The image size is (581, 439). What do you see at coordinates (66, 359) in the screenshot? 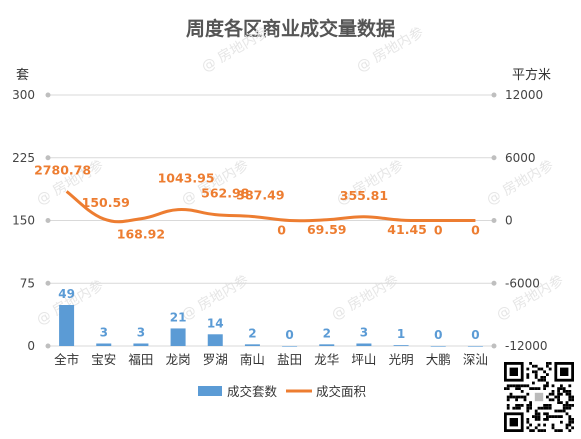
I see `x-tick-label: 全市` at bounding box center [66, 359].